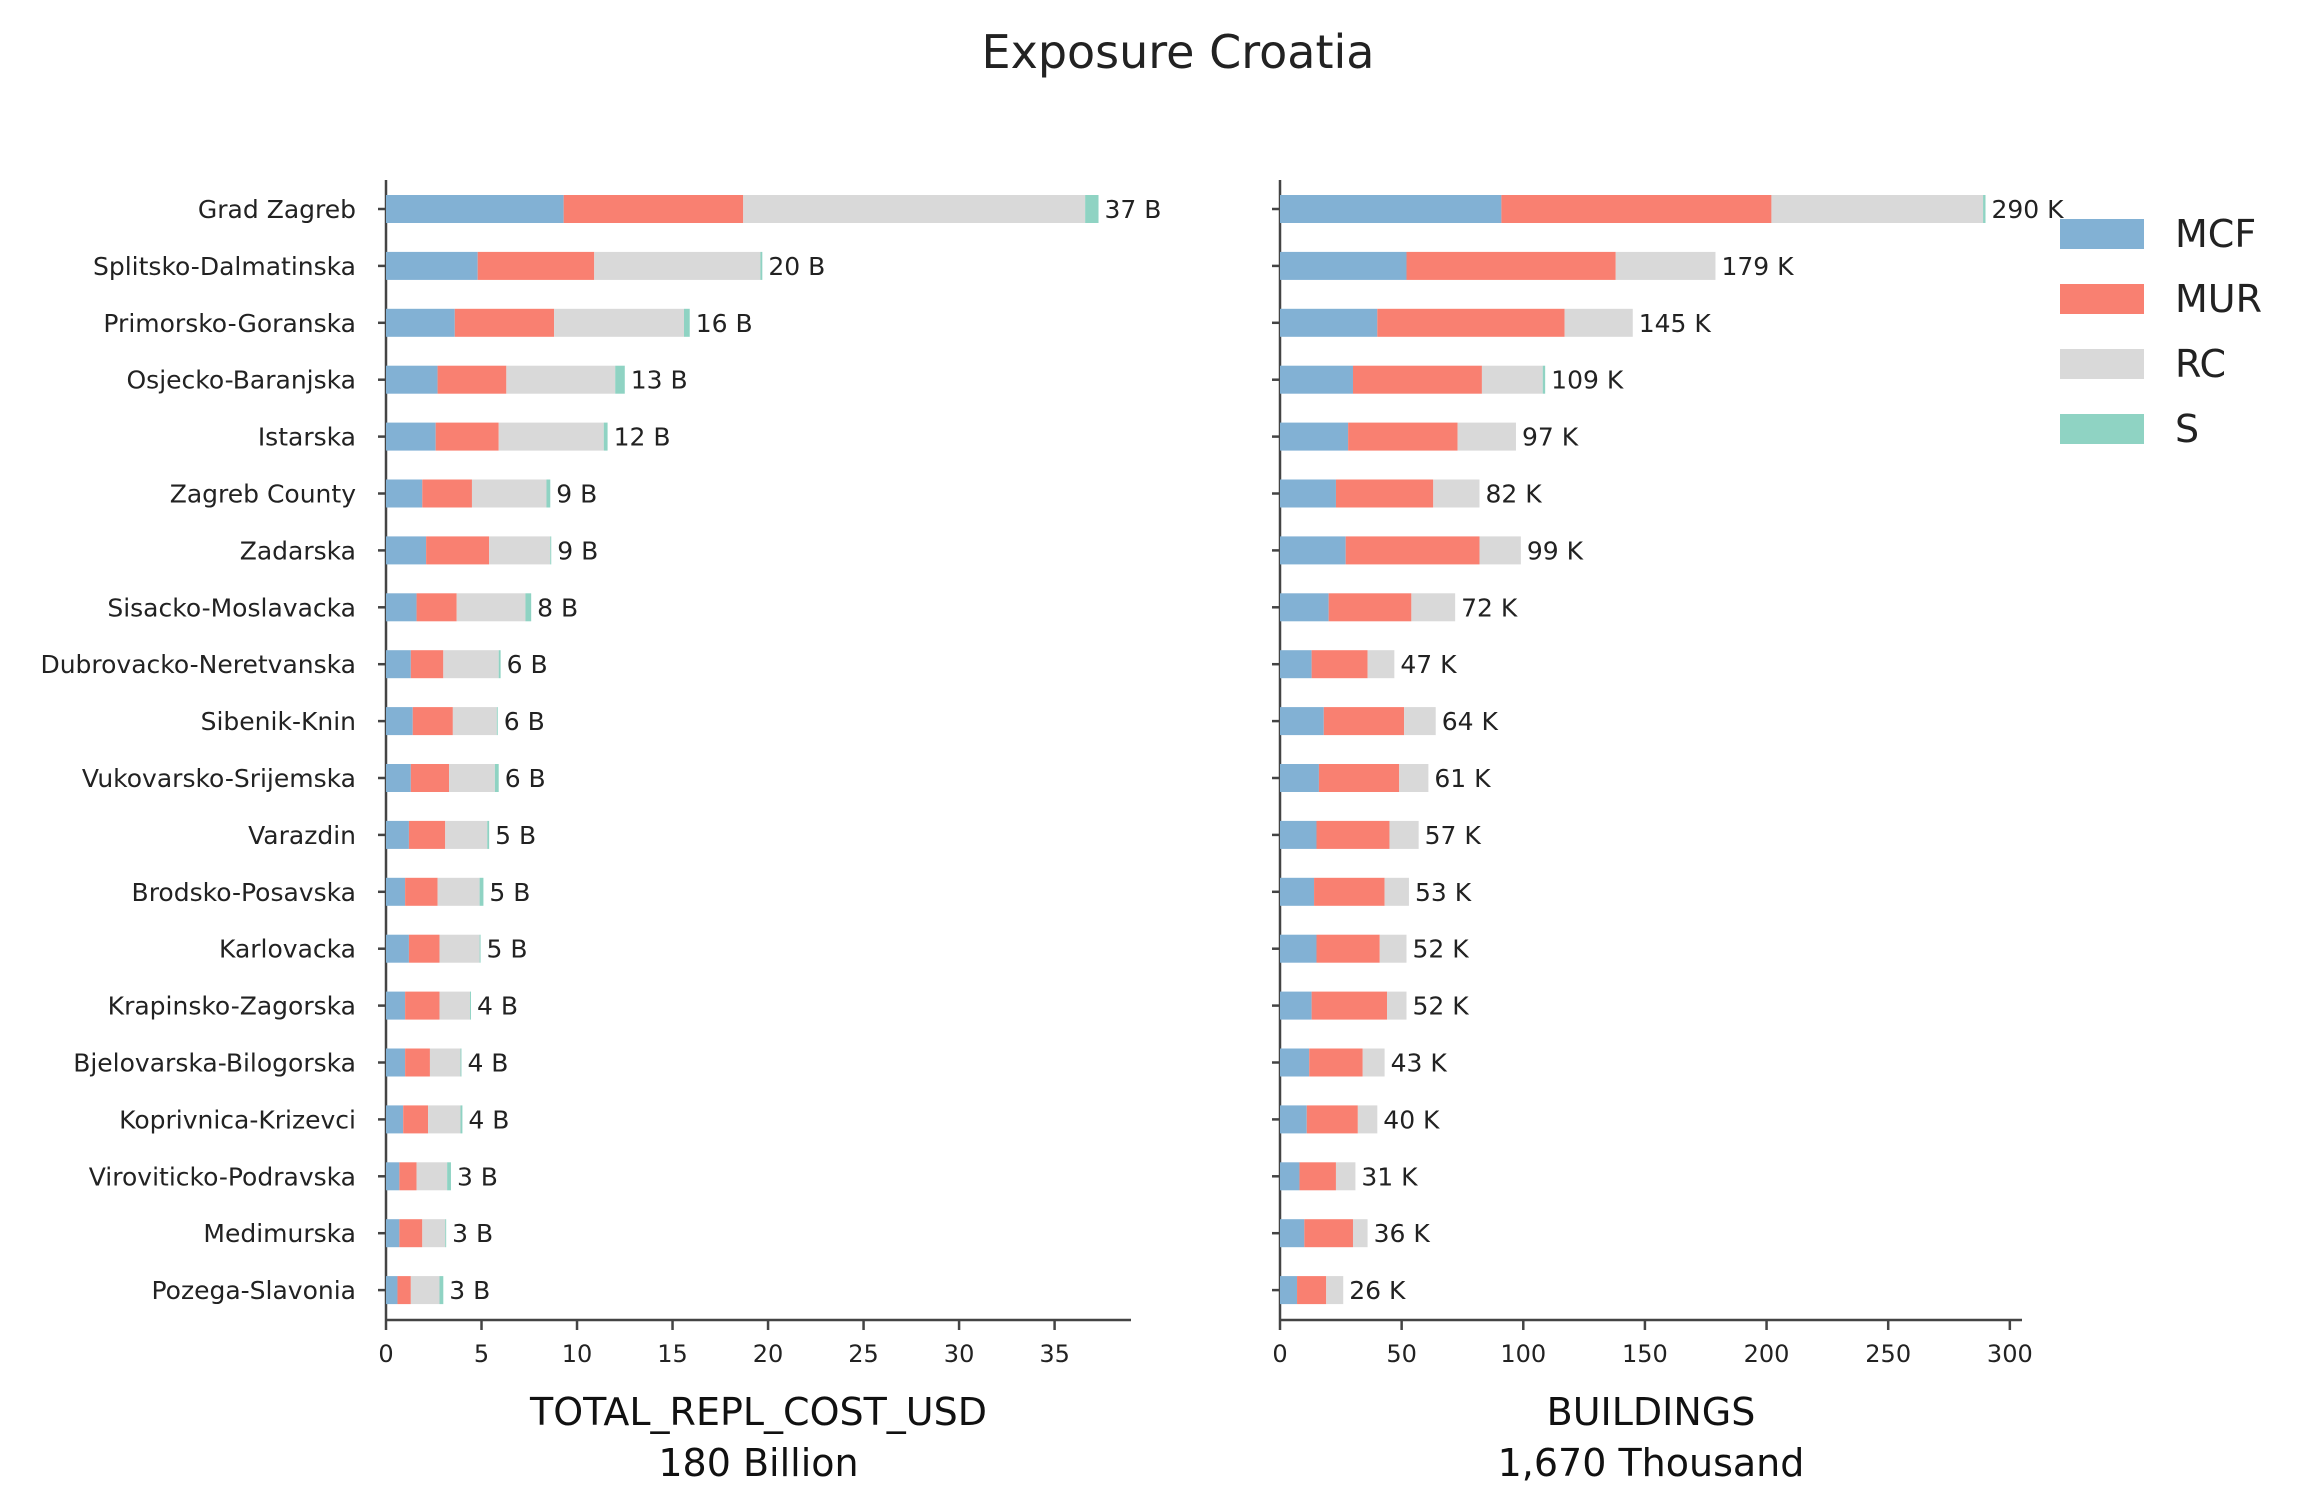  I want to click on x-tick-label: 25, so click(863, 1354).